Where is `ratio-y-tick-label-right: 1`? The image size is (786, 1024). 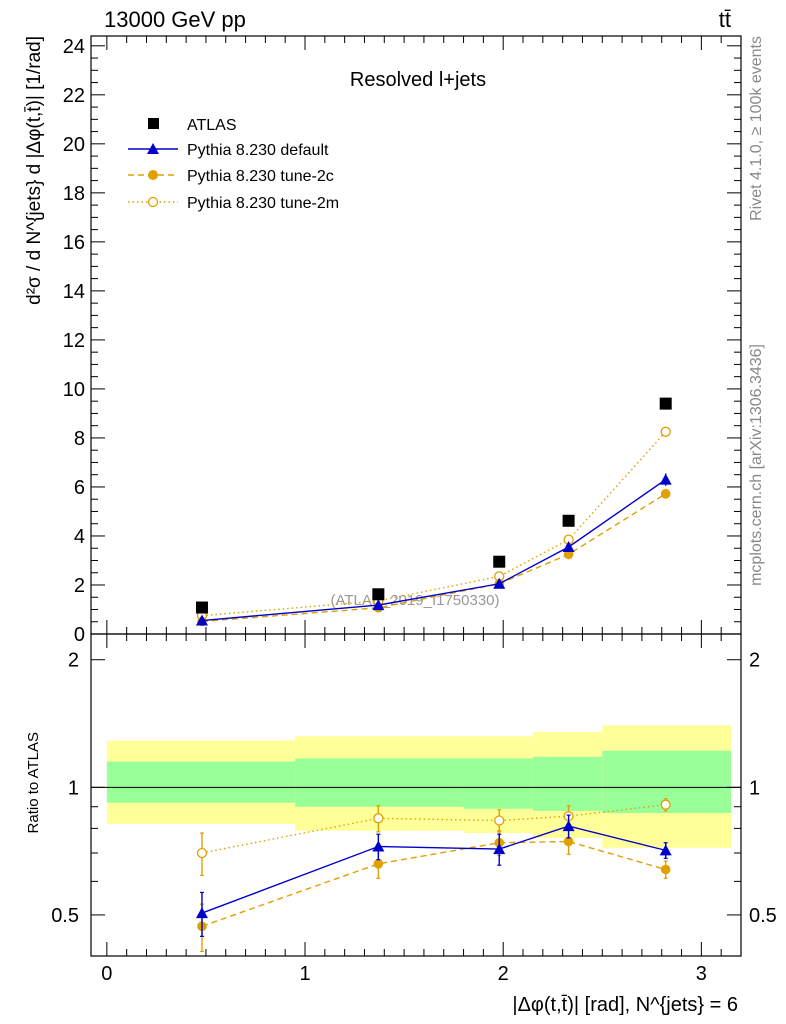 ratio-y-tick-label-right: 1 is located at coordinates (754, 788).